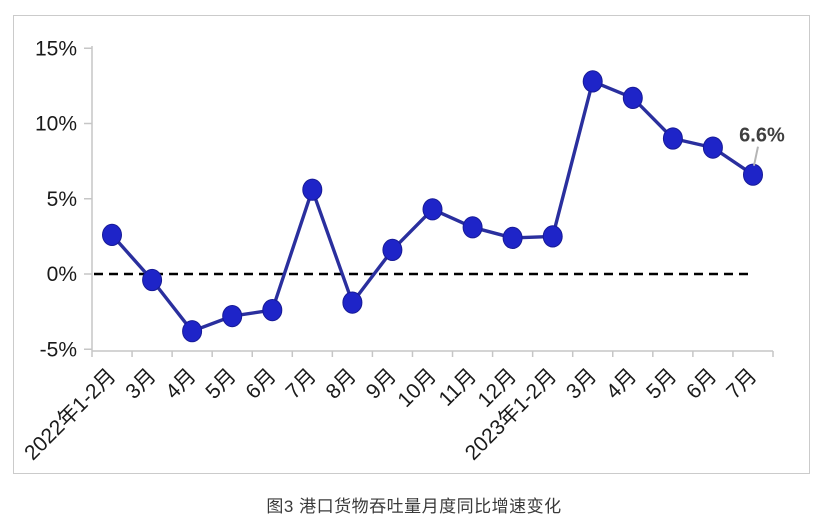 The image size is (828, 529). I want to click on y-tick-label: 15%, so click(56, 48).